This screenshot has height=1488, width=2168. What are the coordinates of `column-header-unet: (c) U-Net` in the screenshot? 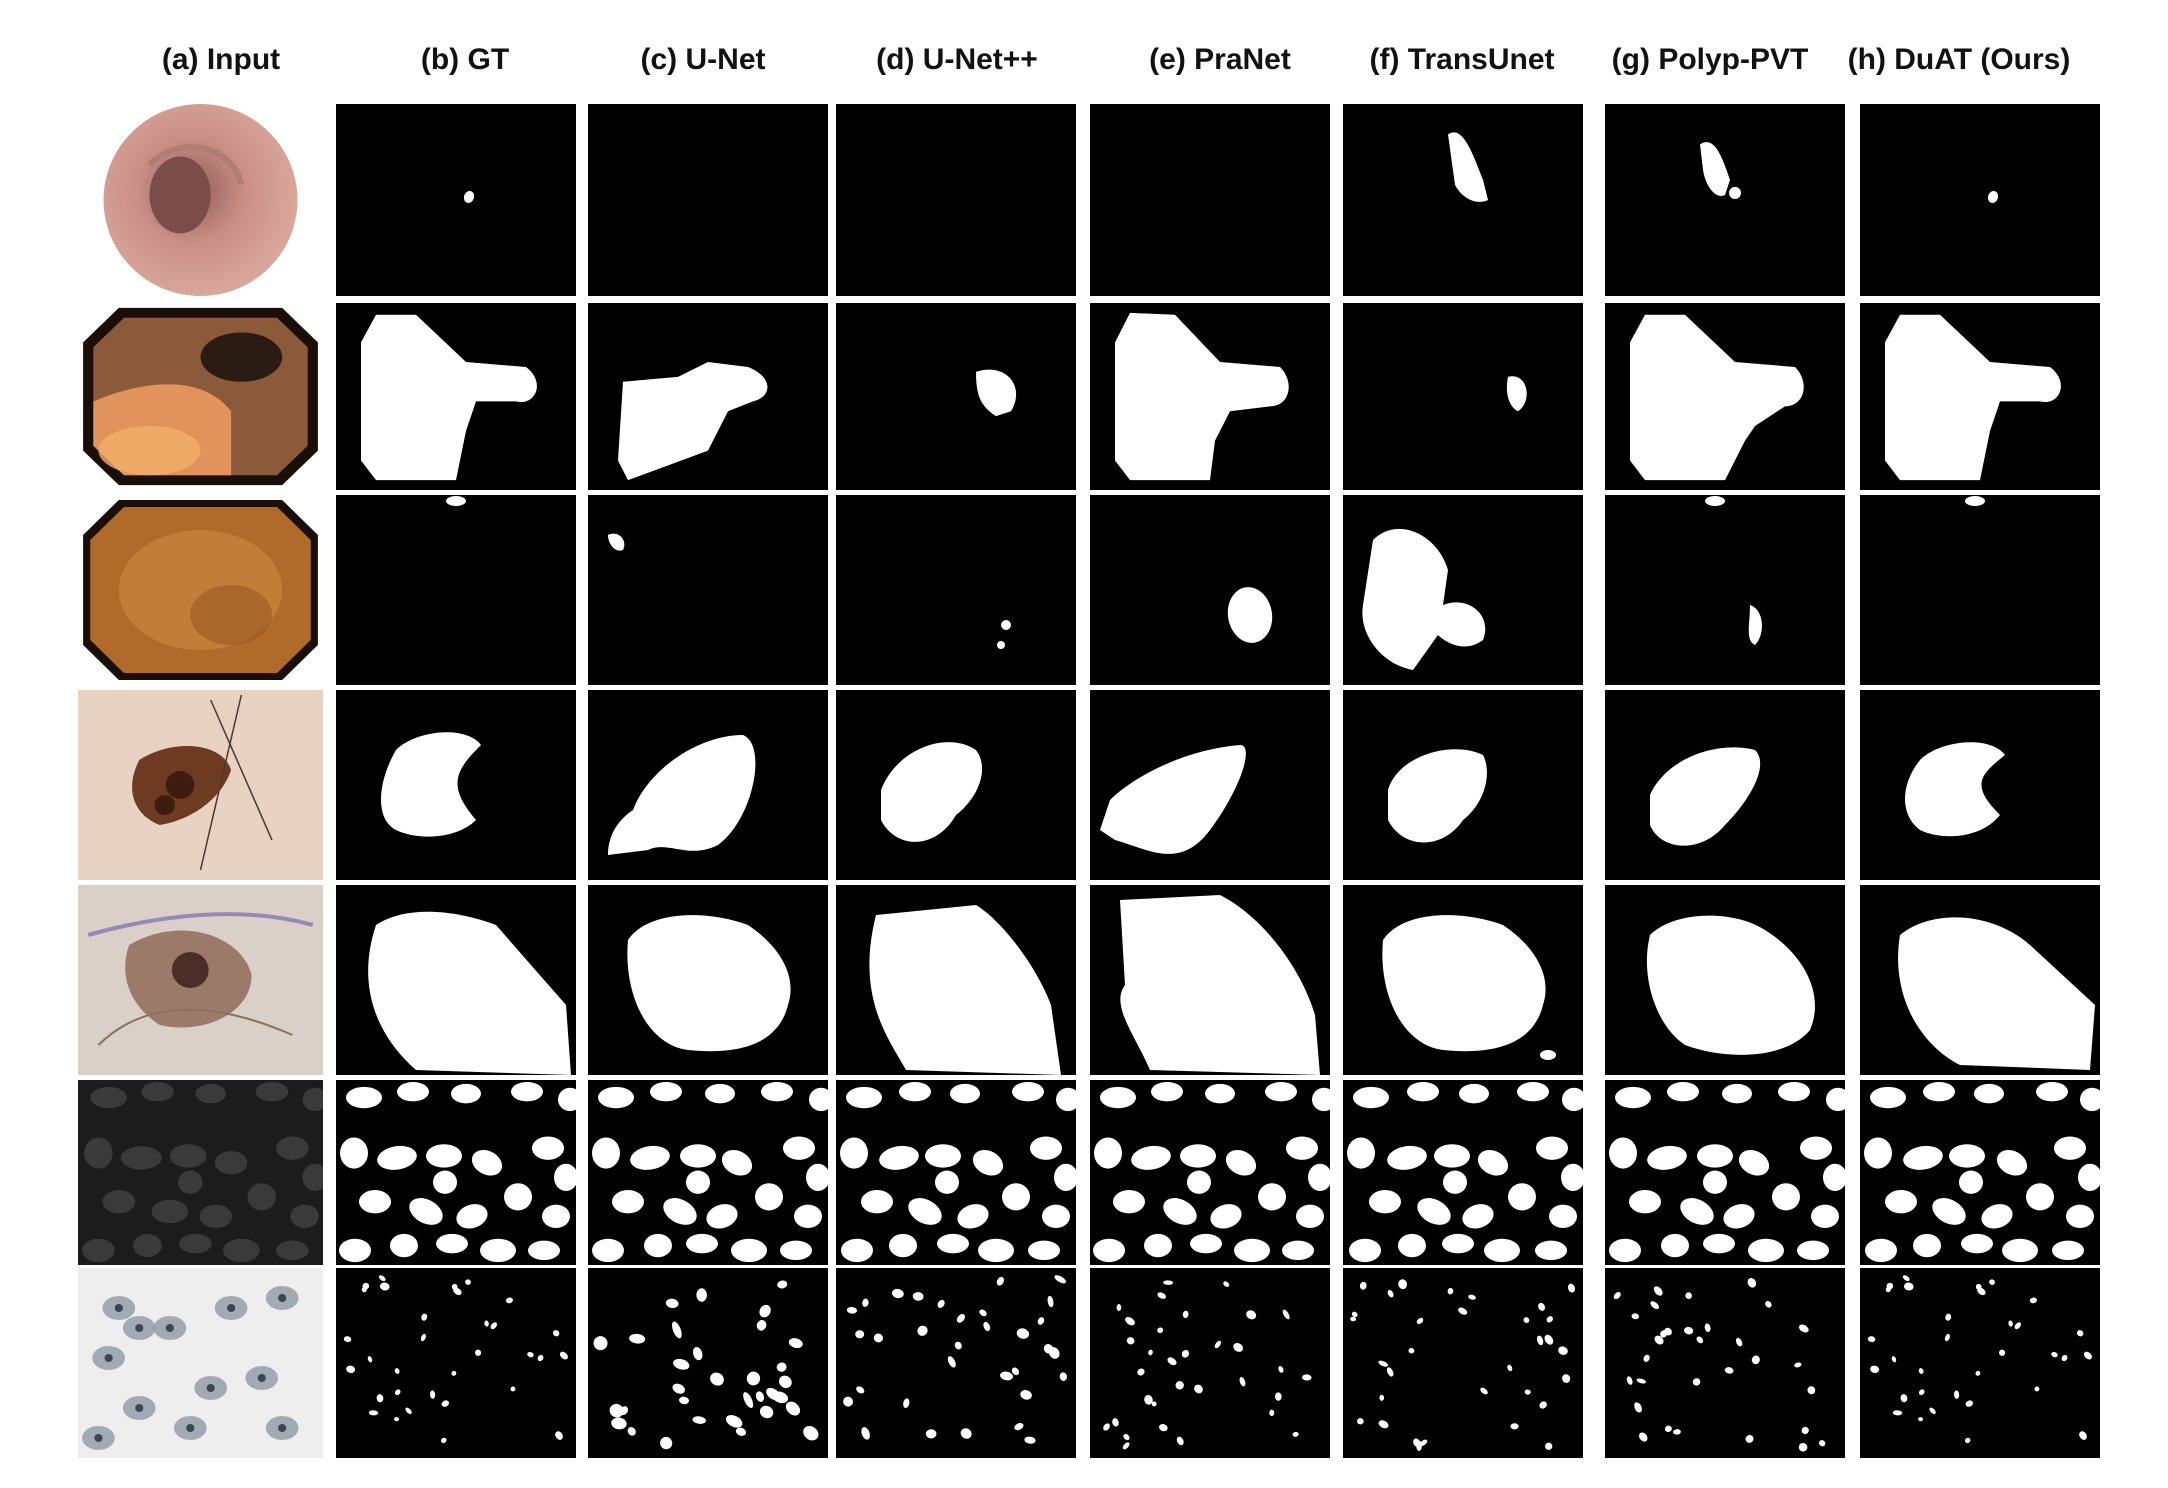 It's located at (703, 59).